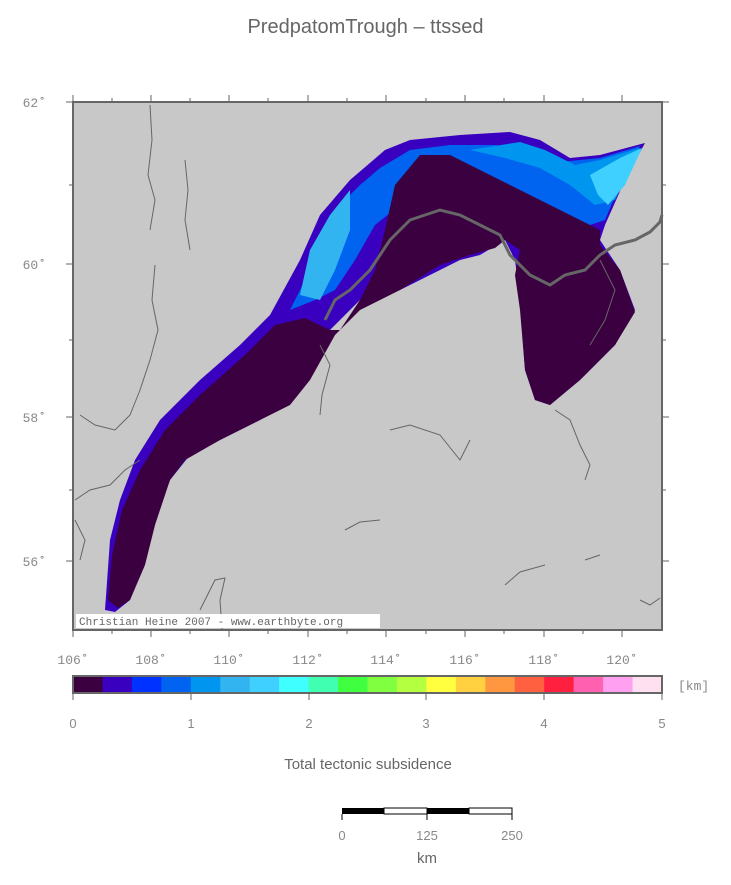  Describe the element at coordinates (34, 562) in the screenshot. I see `lat-label: 56˚` at that location.